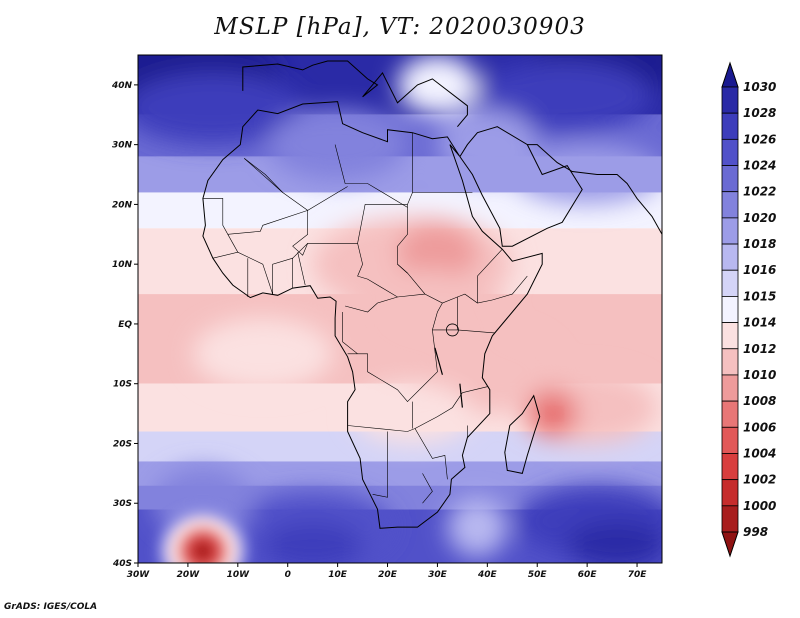 This screenshot has height=618, width=800. What do you see at coordinates (487, 144) in the screenshot?
I see `arabia-ridge` at bounding box center [487, 144].